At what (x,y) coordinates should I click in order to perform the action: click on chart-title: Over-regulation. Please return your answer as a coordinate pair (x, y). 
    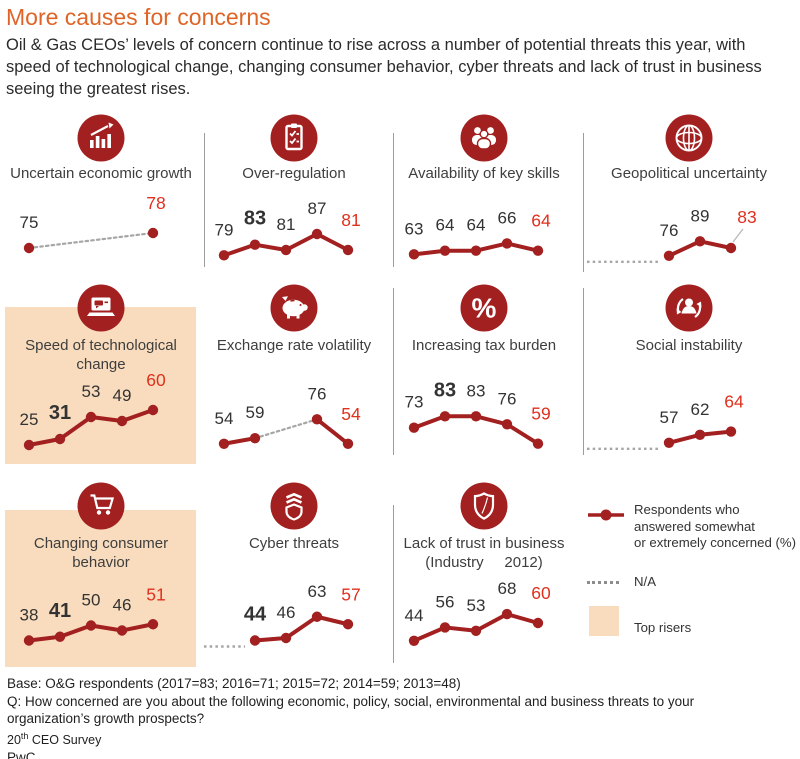
    Looking at the image, I should click on (294, 173).